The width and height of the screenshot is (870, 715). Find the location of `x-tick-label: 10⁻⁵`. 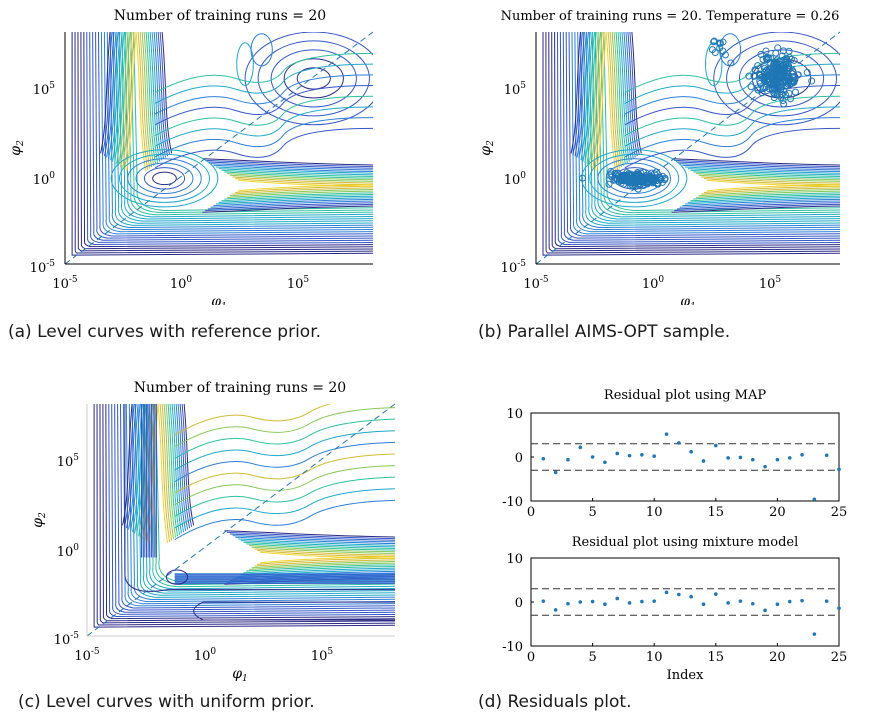

x-tick-label: 10⁻⁵ is located at coordinates (536, 283).